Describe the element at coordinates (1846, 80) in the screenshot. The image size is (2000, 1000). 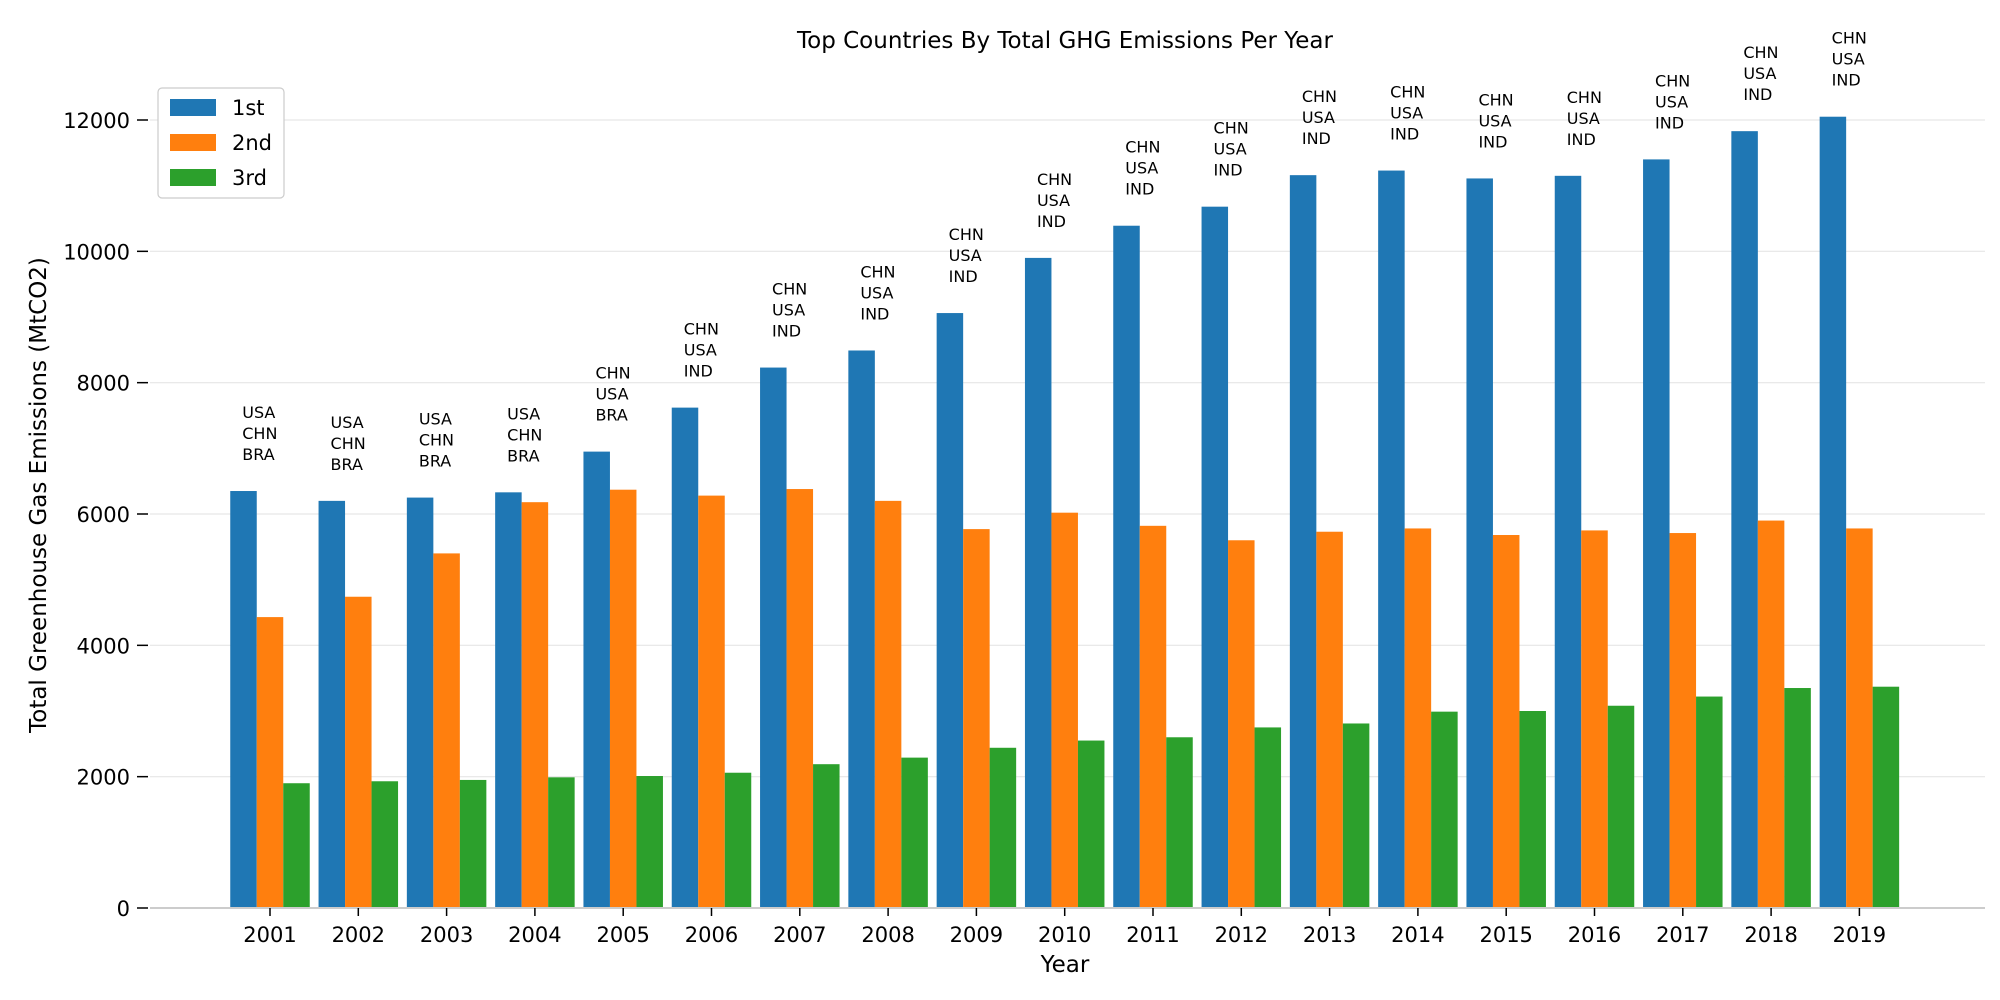
I see `annotation-2019-IND: IND` at that location.